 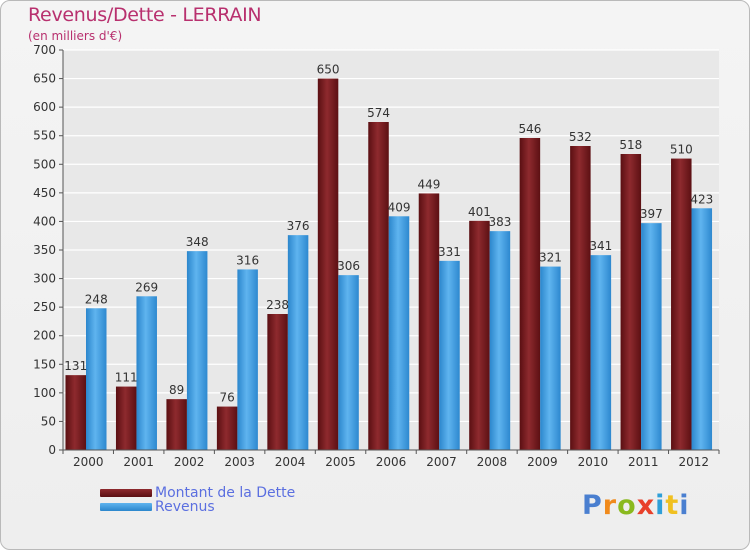 What do you see at coordinates (378, 113) in the screenshot?
I see `data-label: 574` at bounding box center [378, 113].